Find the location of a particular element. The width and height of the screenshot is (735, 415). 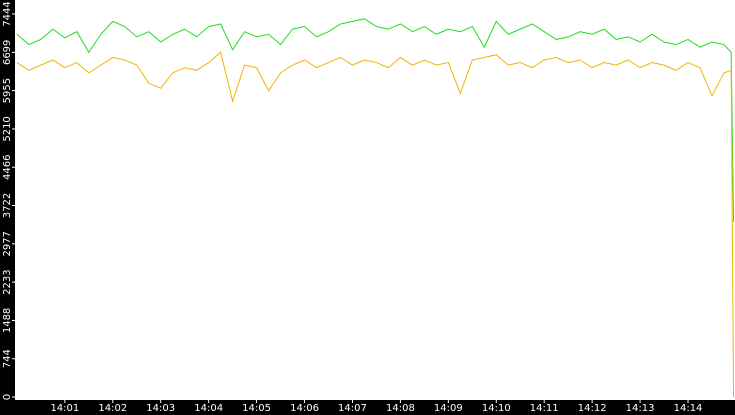

x-tick-label: 14:04 is located at coordinates (208, 408).